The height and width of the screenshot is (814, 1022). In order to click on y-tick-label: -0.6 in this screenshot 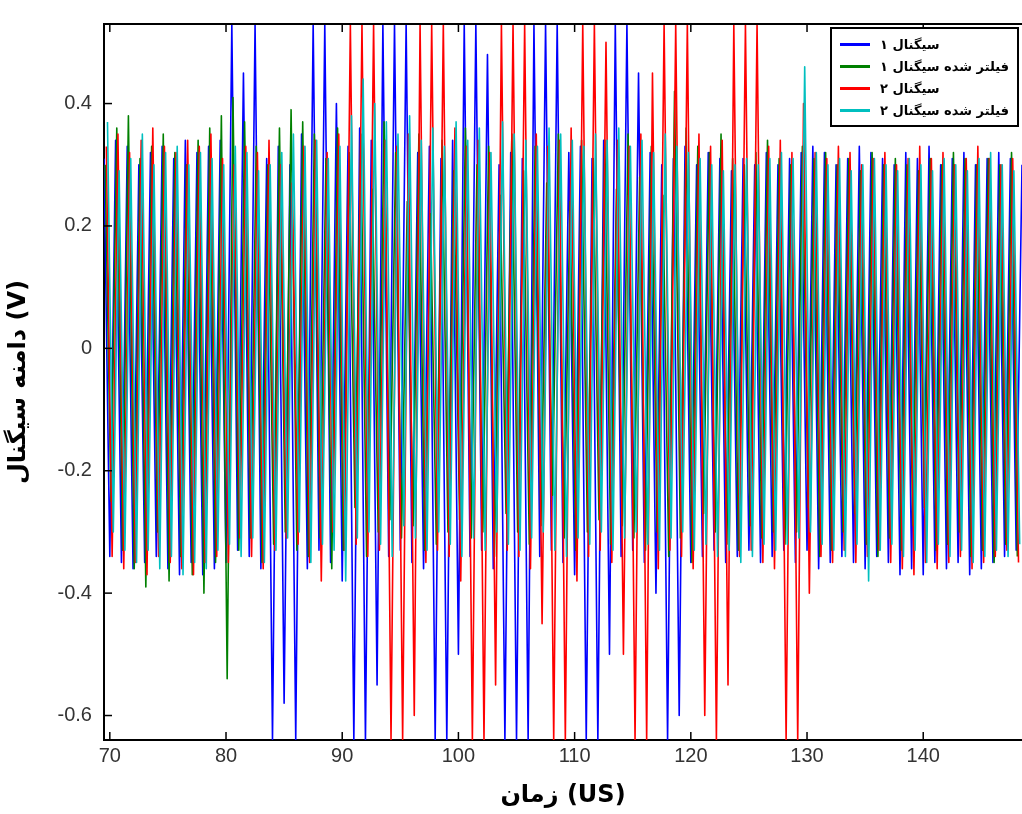, I will do `click(74, 714)`.